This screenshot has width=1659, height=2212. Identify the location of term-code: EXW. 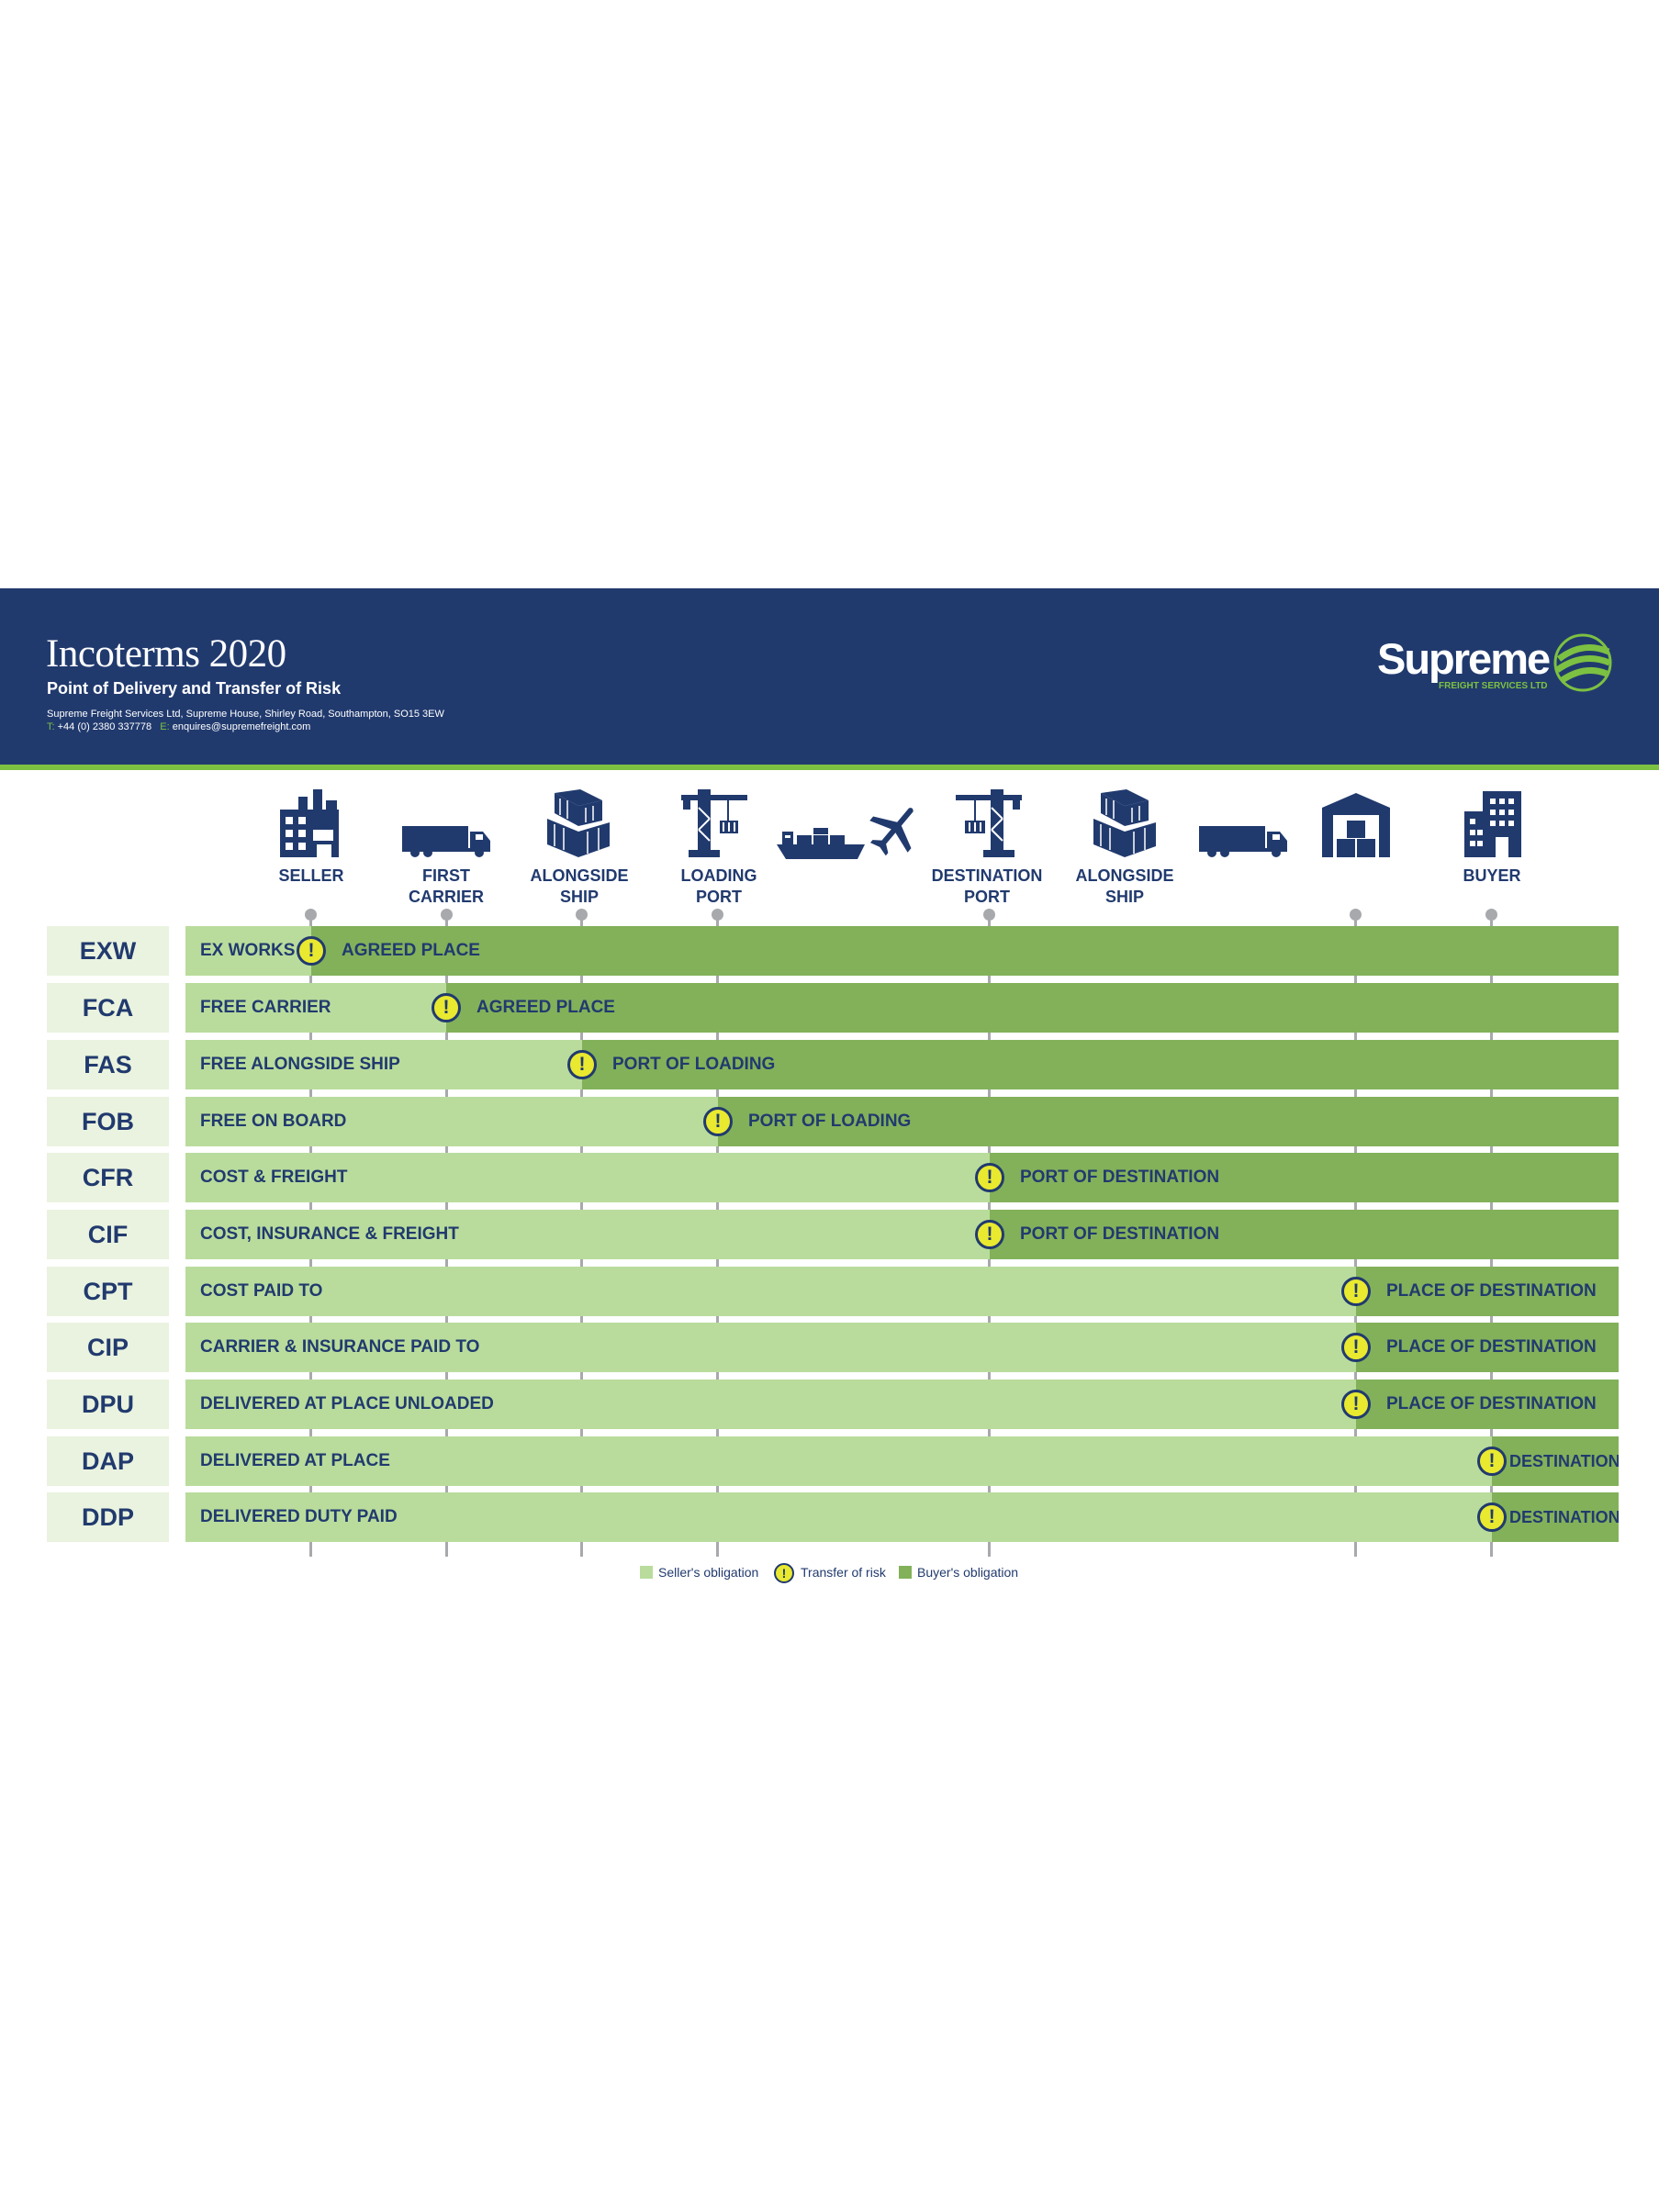
(108, 951).